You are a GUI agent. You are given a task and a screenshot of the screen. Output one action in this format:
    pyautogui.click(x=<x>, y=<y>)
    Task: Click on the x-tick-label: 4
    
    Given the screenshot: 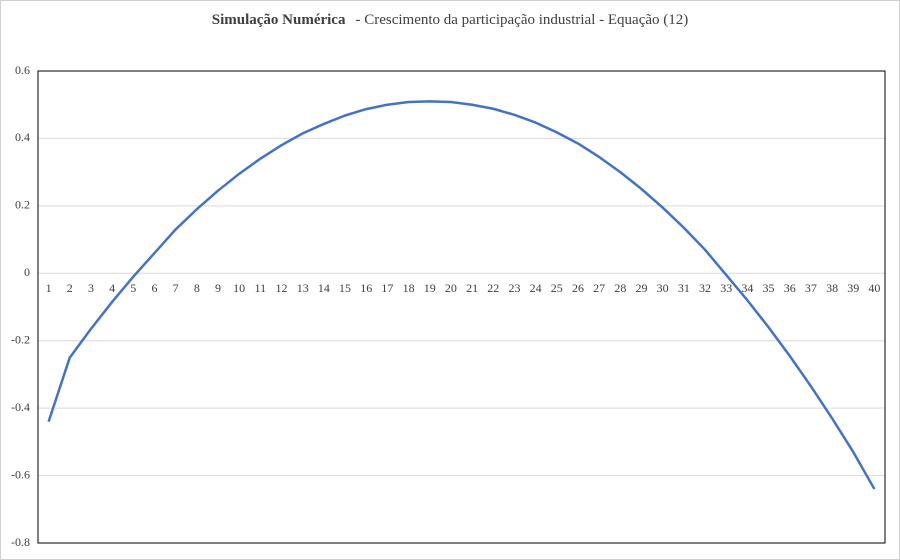 What is the action you would take?
    pyautogui.click(x=112, y=288)
    